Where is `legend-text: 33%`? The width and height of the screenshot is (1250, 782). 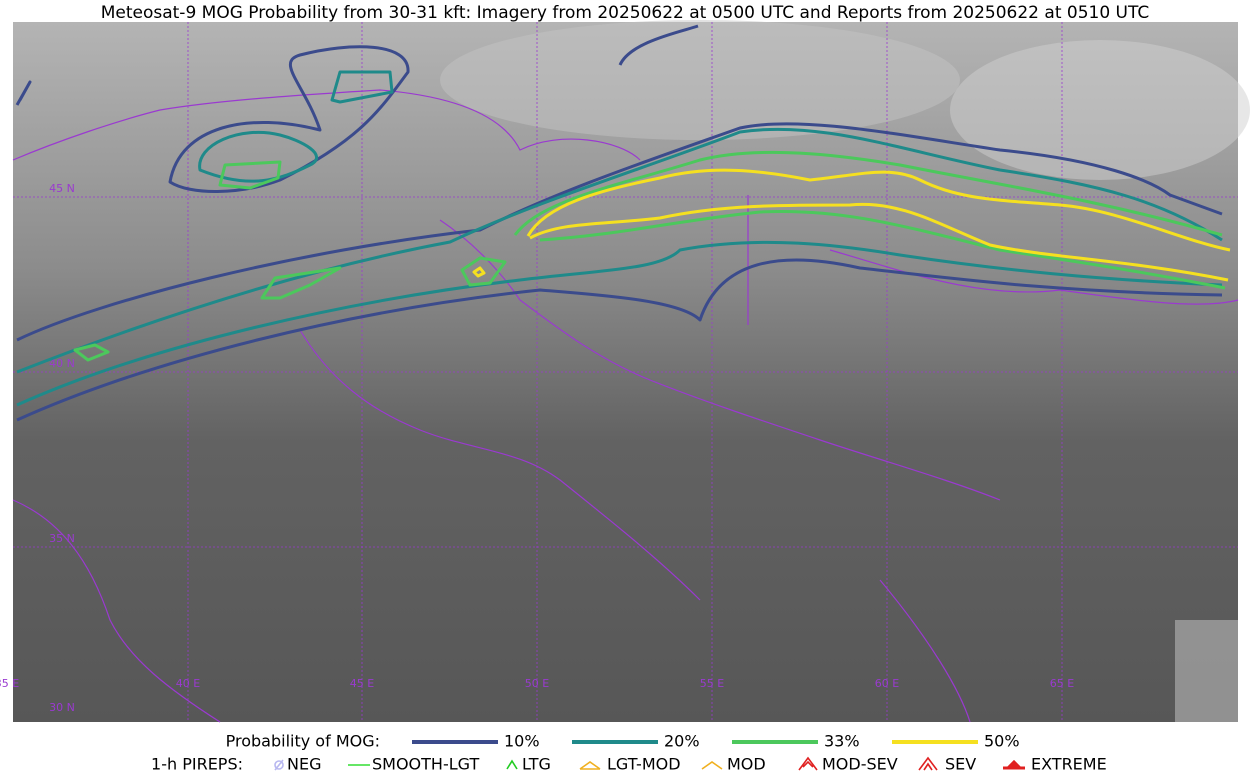 legend-text: 33% is located at coordinates (842, 741).